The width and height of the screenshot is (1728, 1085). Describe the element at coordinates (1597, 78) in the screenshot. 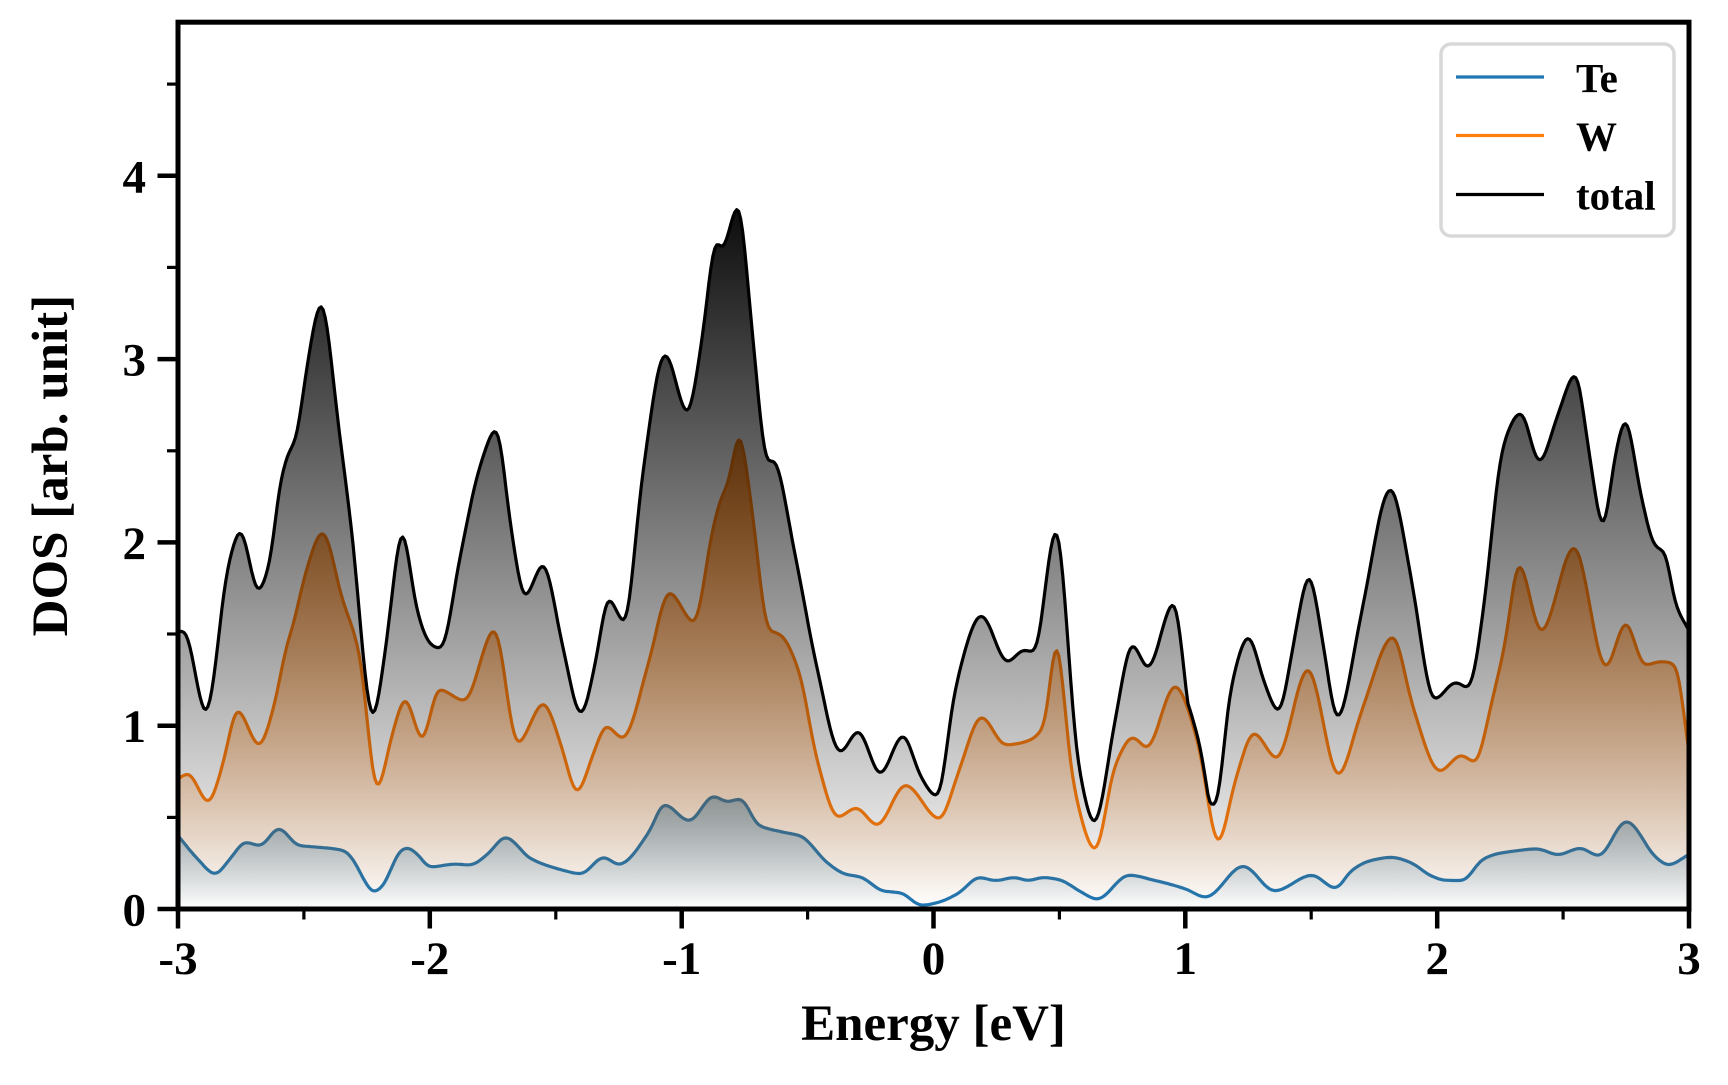

I see `svg-text: Te` at that location.